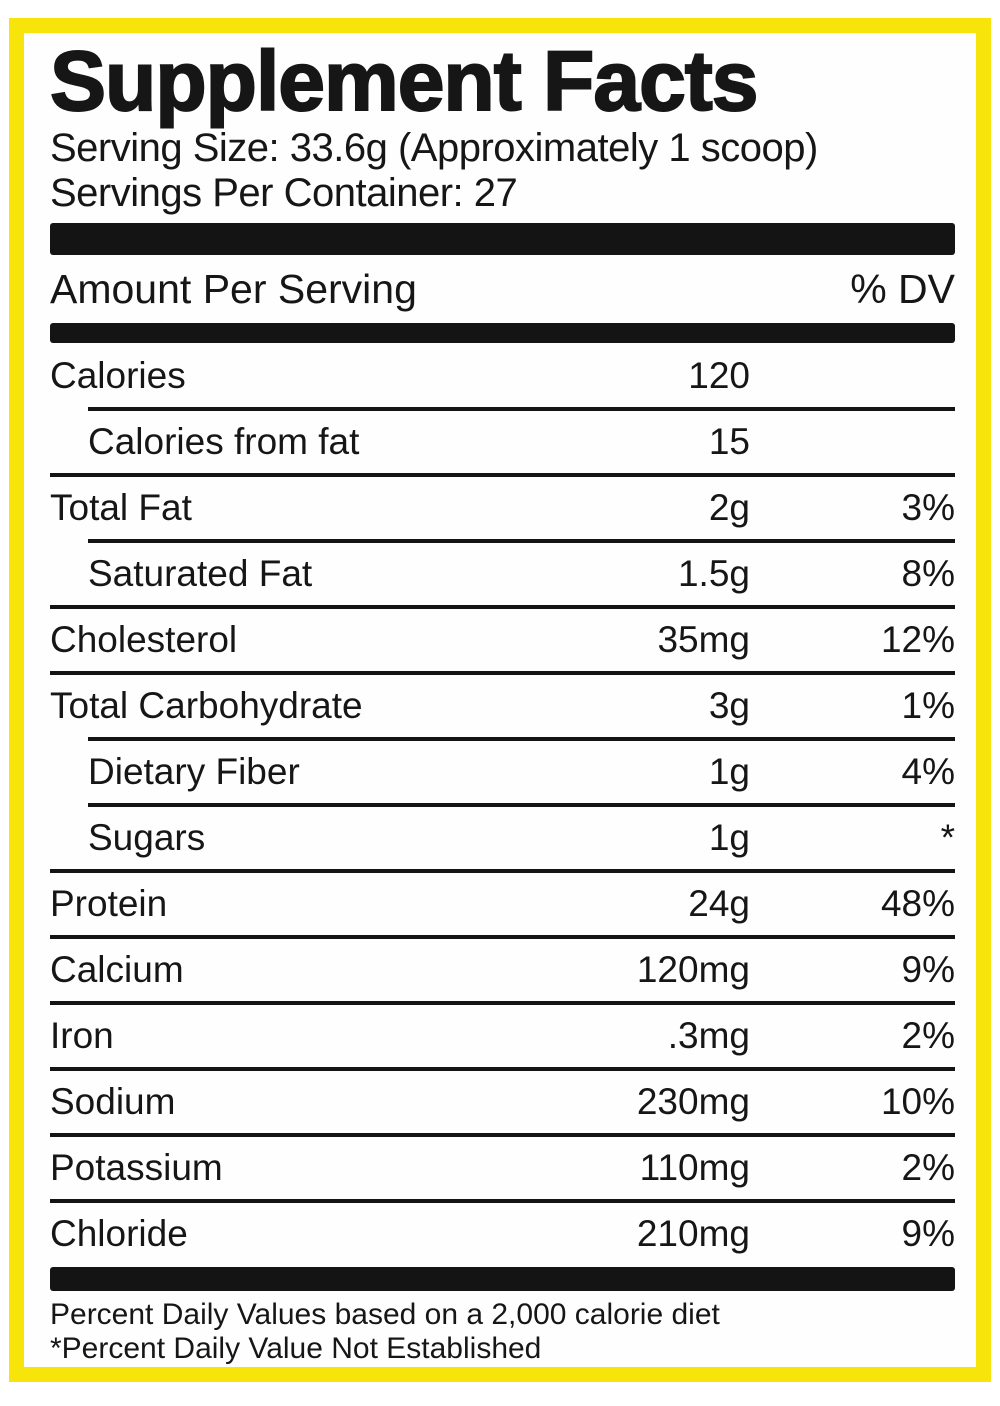 This screenshot has height=1406, width=1000. Describe the element at coordinates (233, 288) in the screenshot. I see `column-header-amount: Amount Per Serving` at that location.